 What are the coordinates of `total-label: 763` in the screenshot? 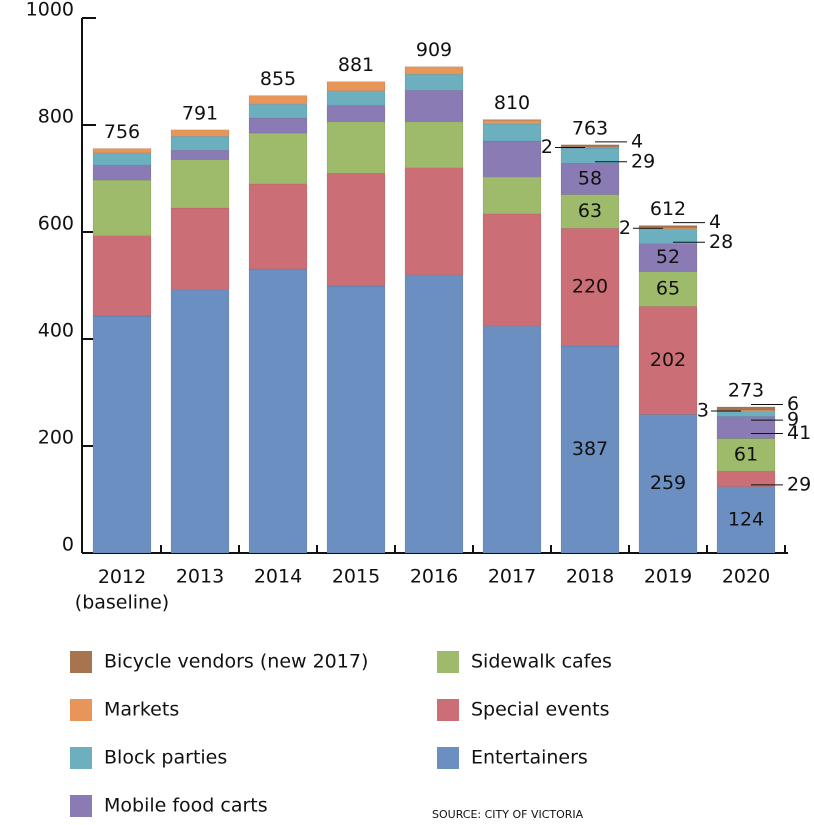 It's located at (590, 128).